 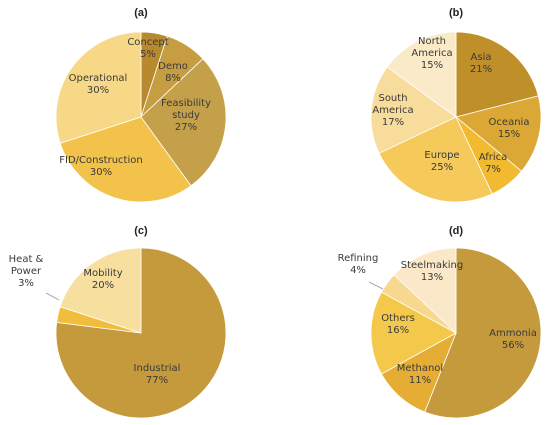 I want to click on slice-label-0-1: Demo 8%, so click(x=173, y=72).